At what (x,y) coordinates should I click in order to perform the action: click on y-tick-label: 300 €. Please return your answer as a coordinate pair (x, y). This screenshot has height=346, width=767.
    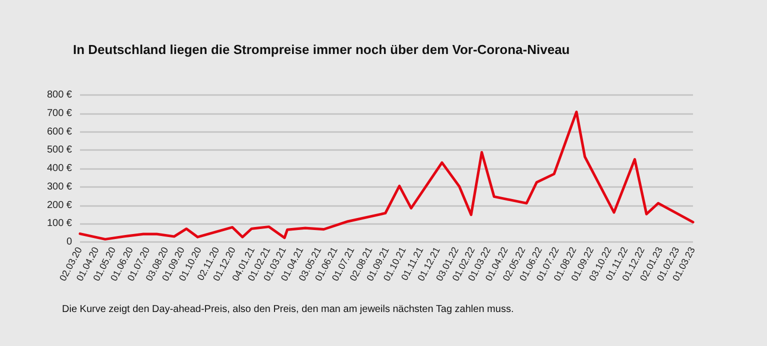
    Looking at the image, I should click on (59, 186).